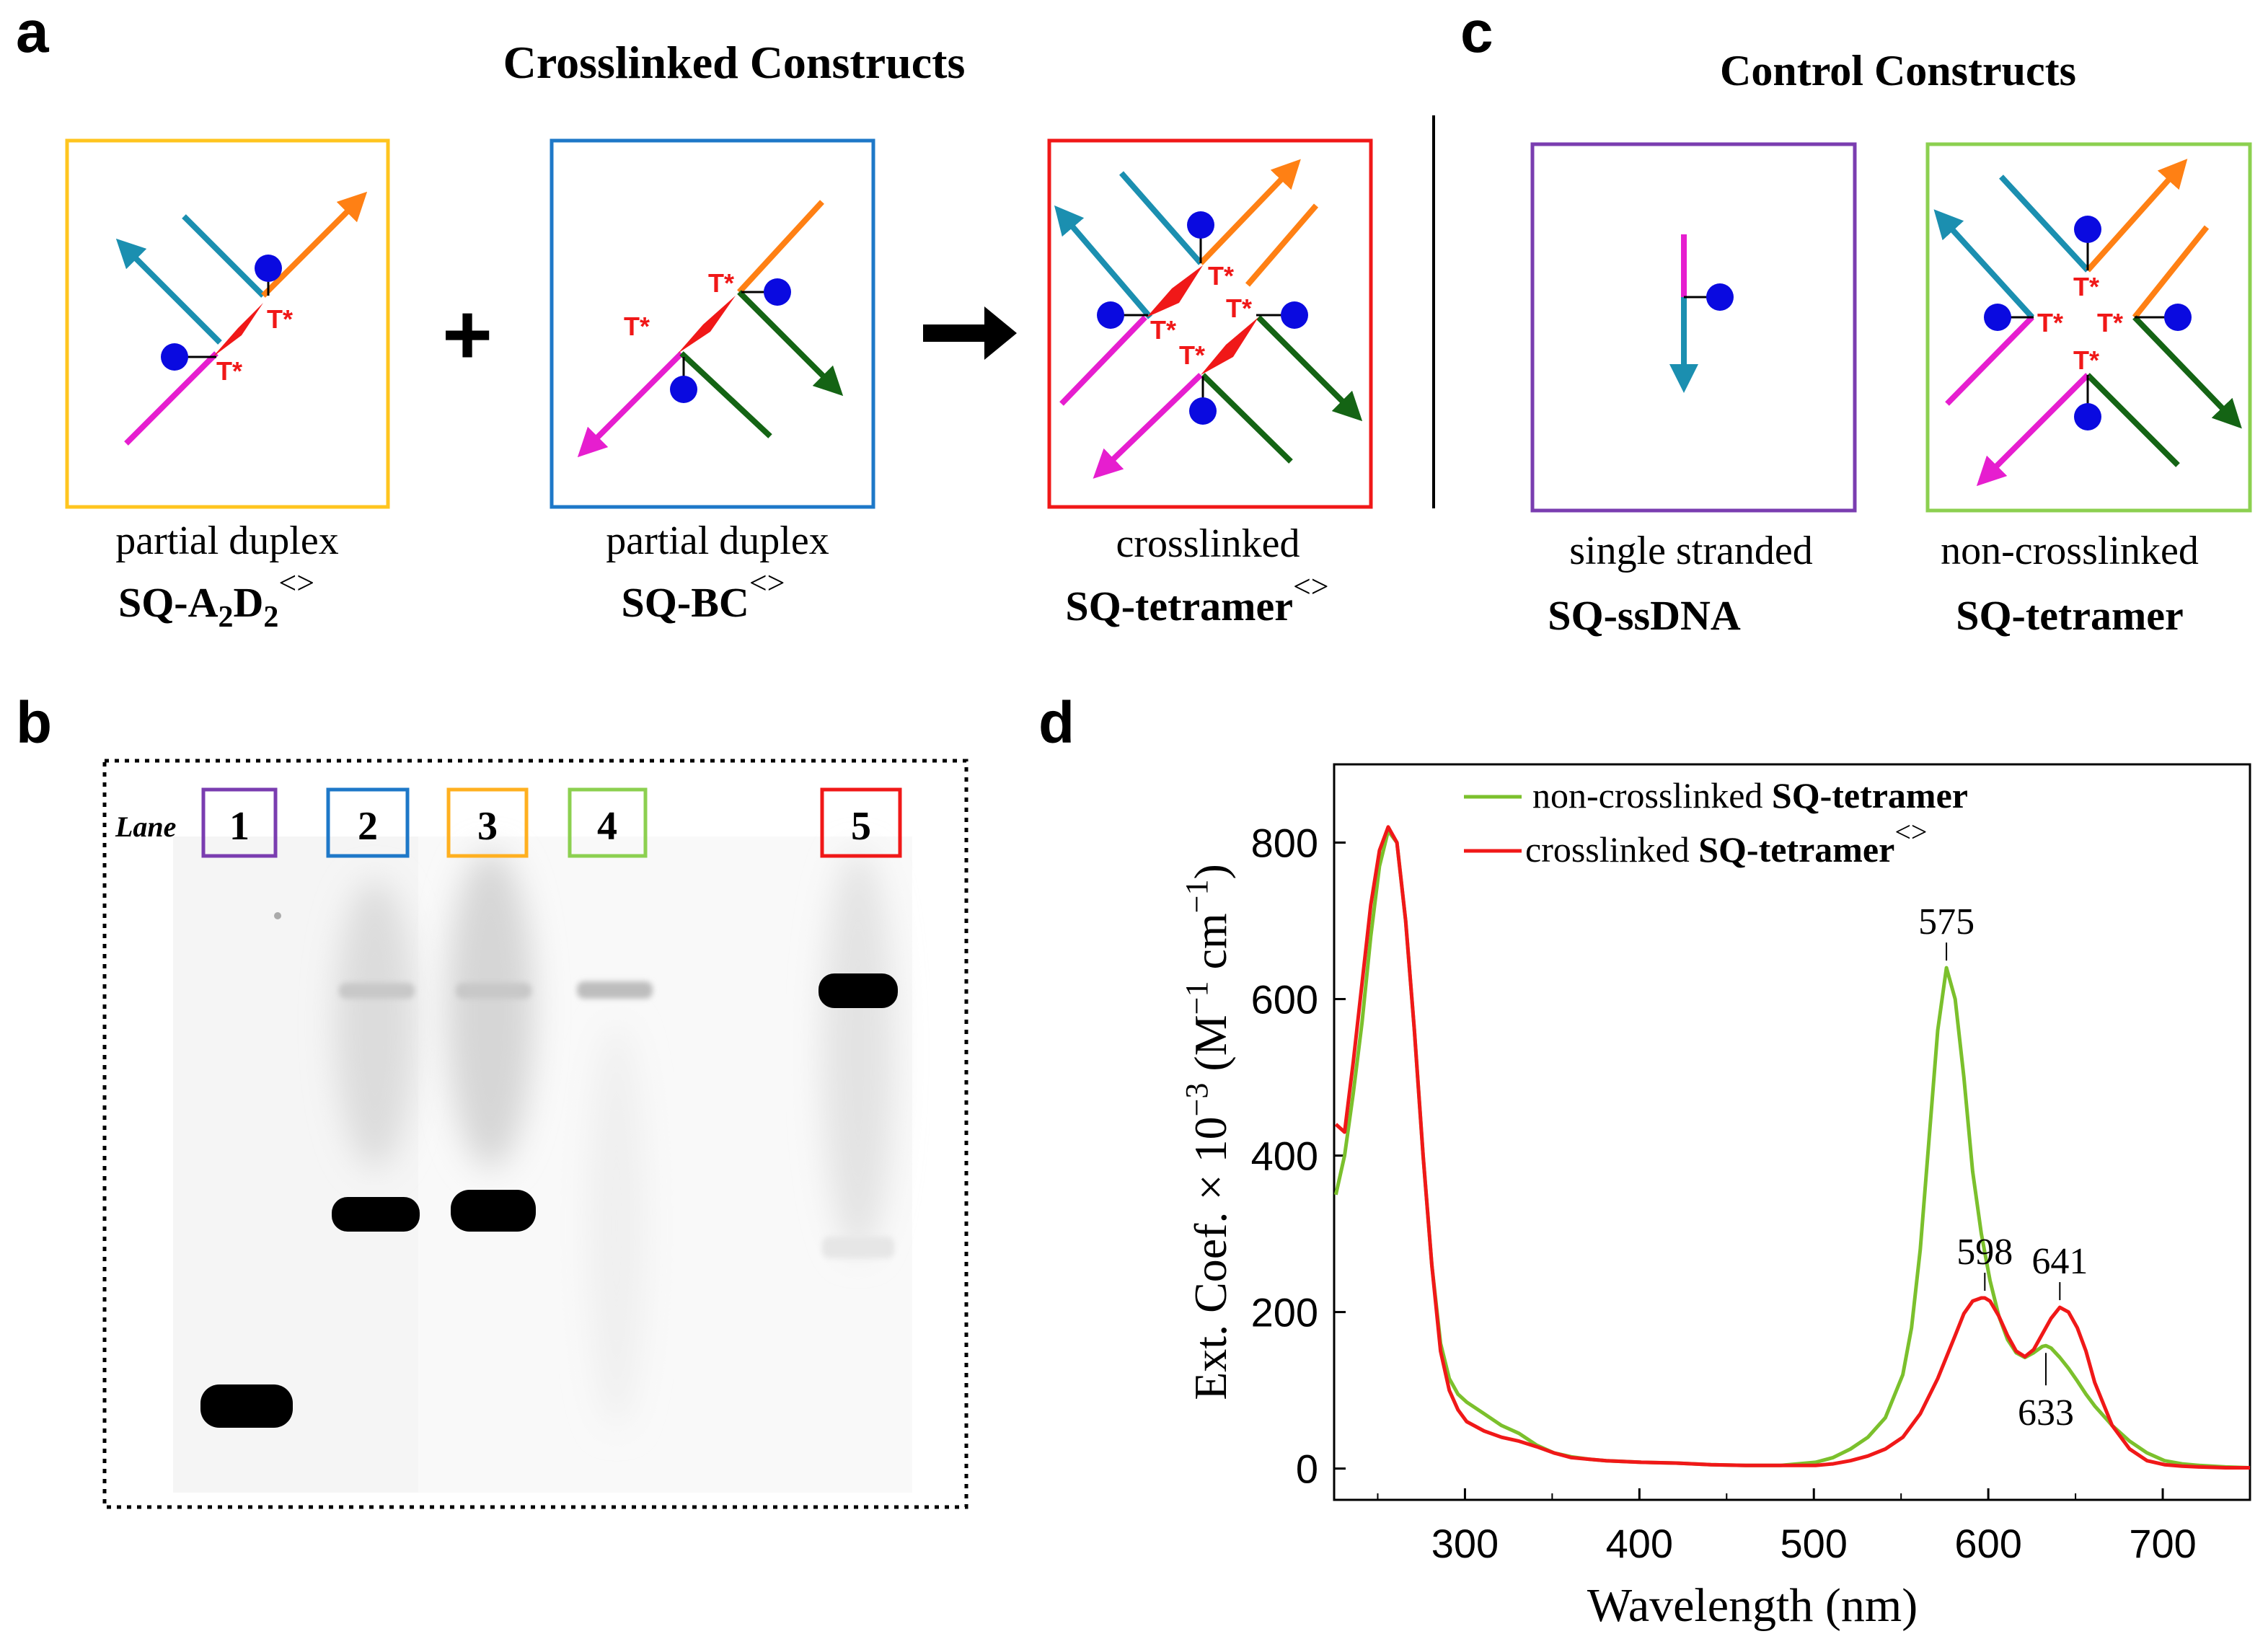 This screenshot has height=1652, width=2268. I want to click on peak-label: 641, so click(2059, 1261).